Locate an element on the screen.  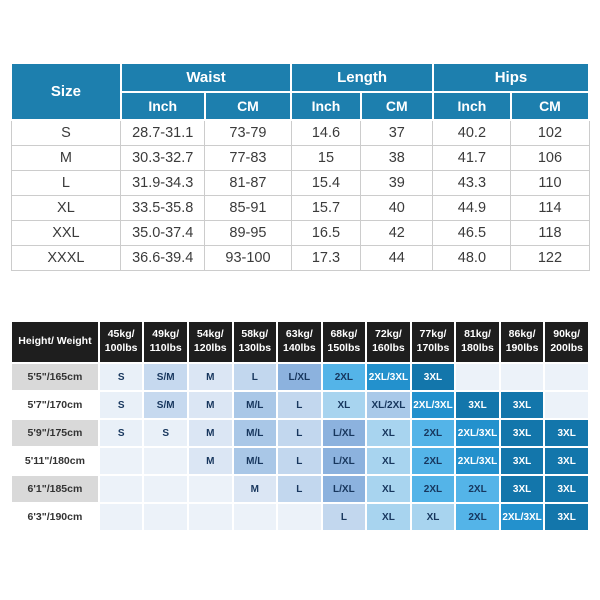
weight-column-header: 45kg/ 100lbs is located at coordinates (121, 342).